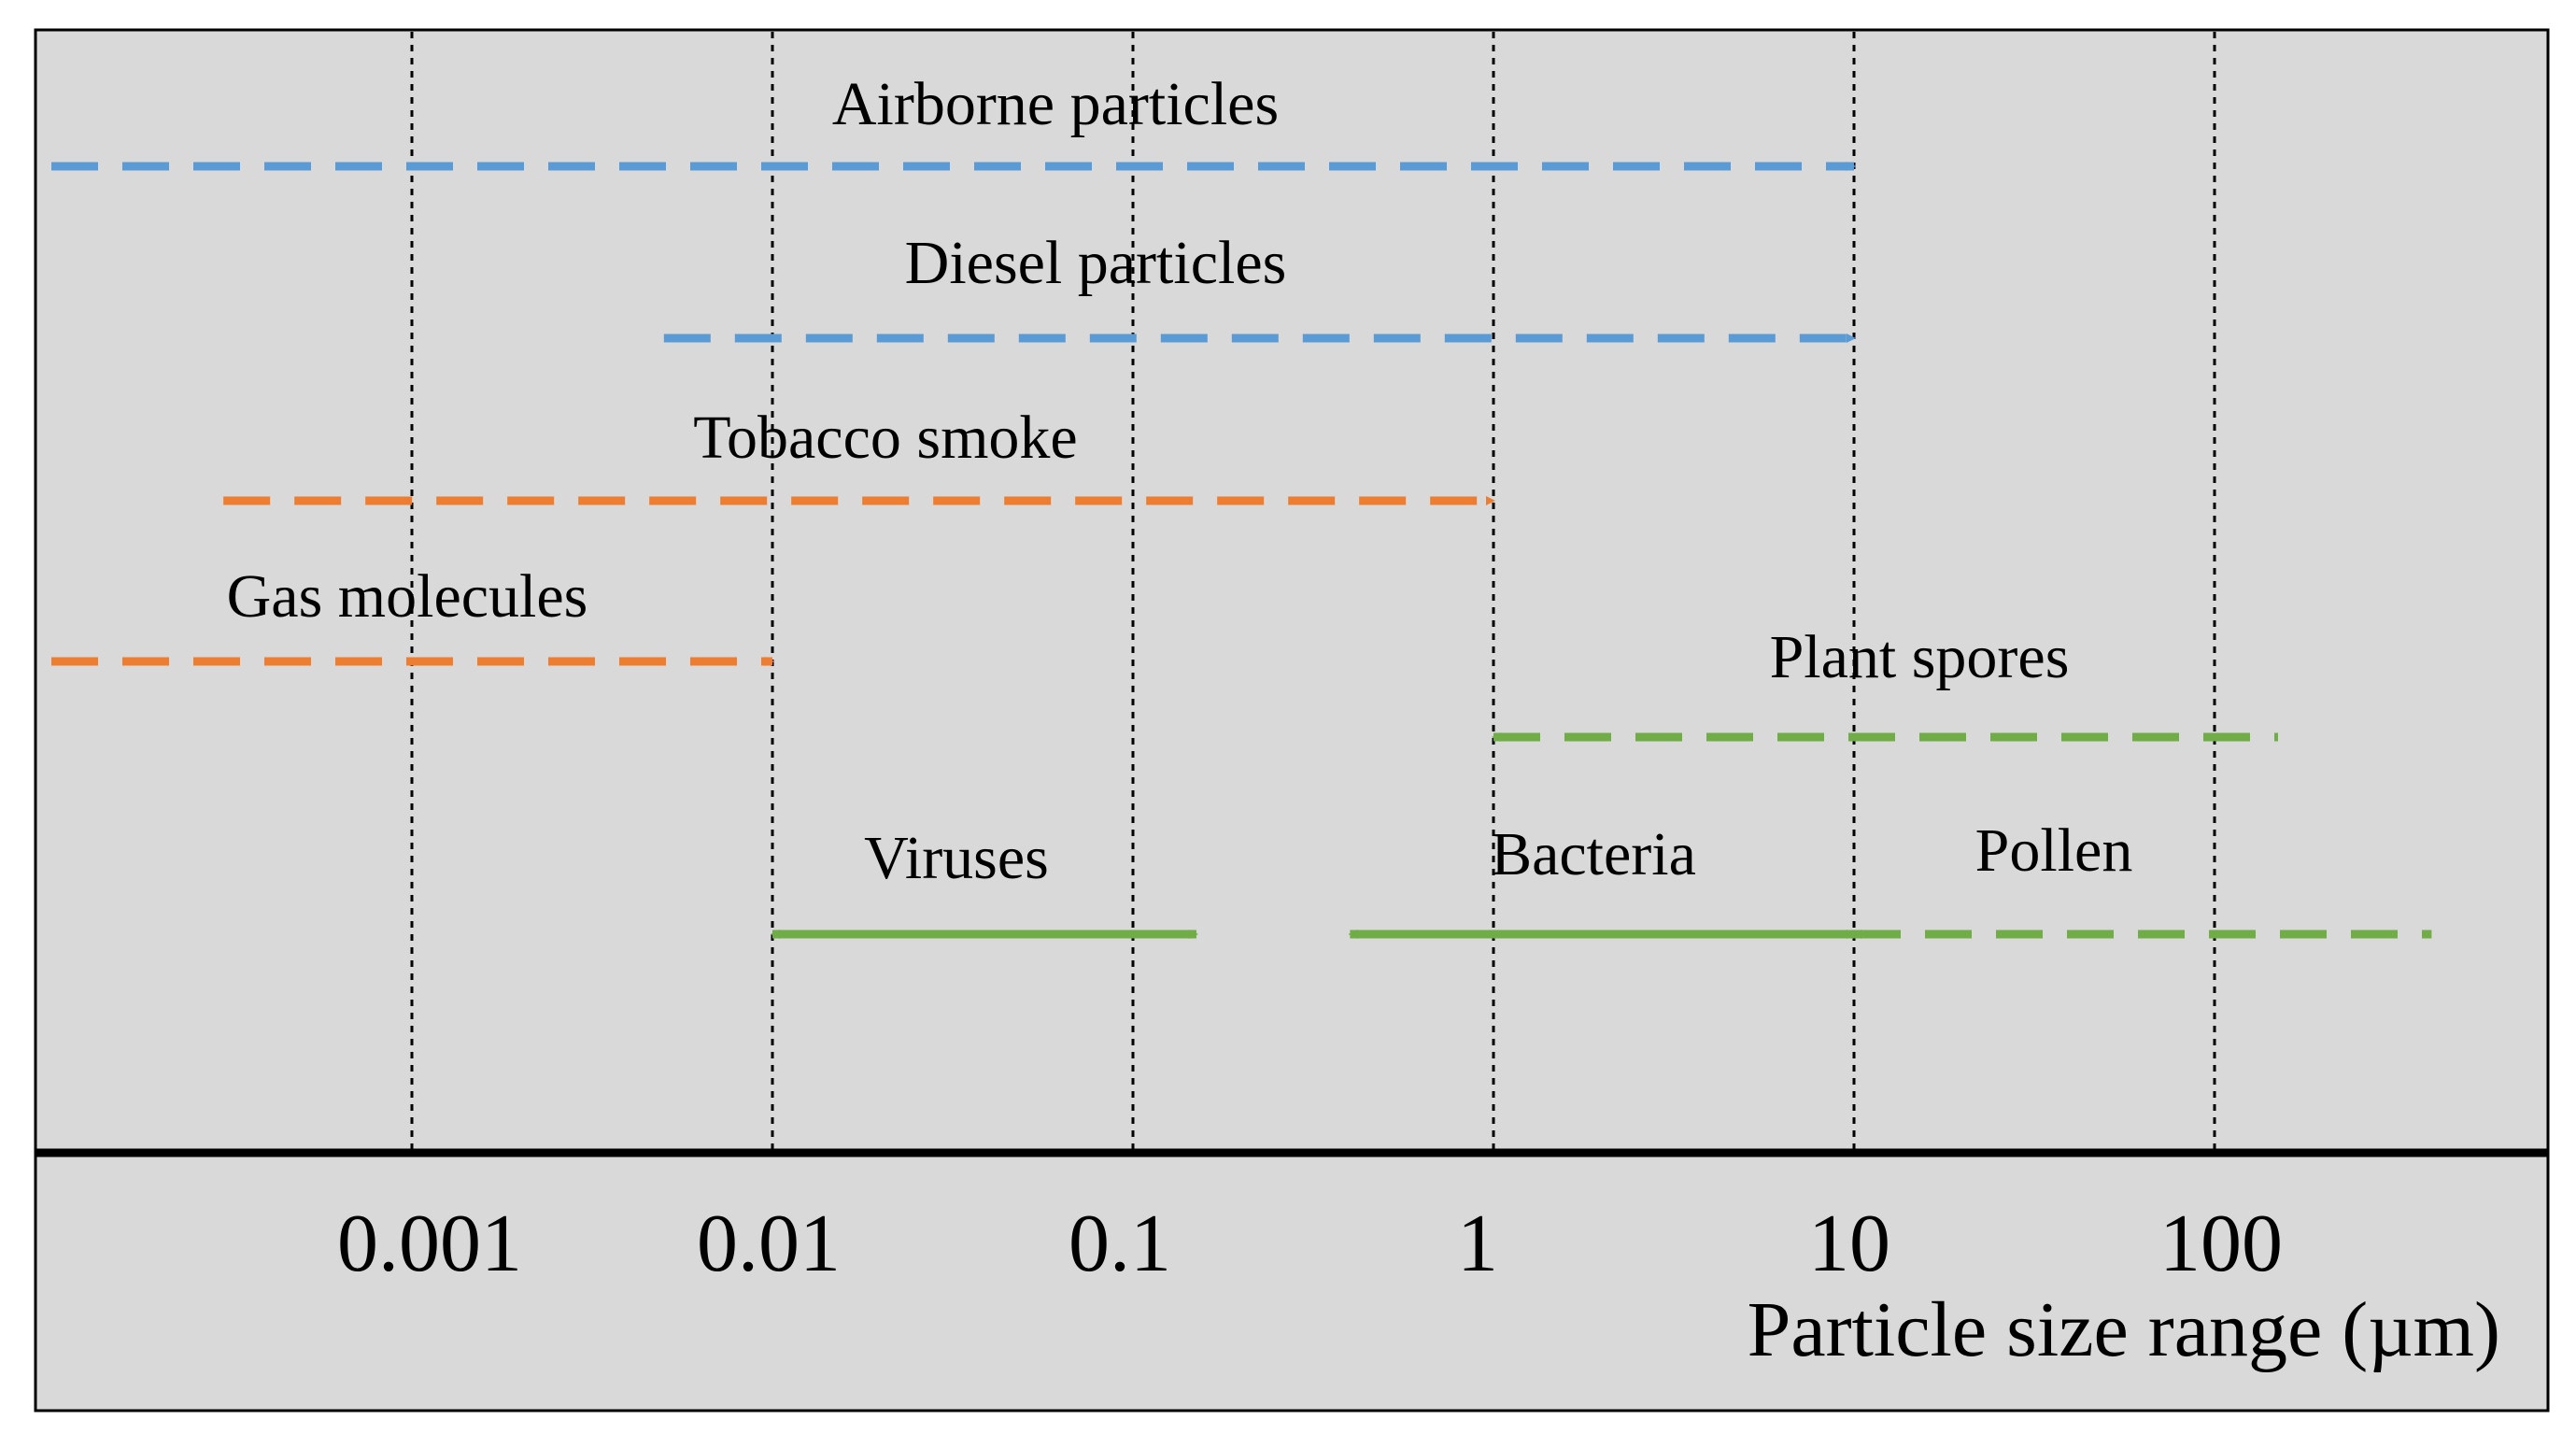 Image resolution: width=2576 pixels, height=1448 pixels. Describe the element at coordinates (2124, 1330) in the screenshot. I see `x-axis-title: Particle size range (µm)` at that location.